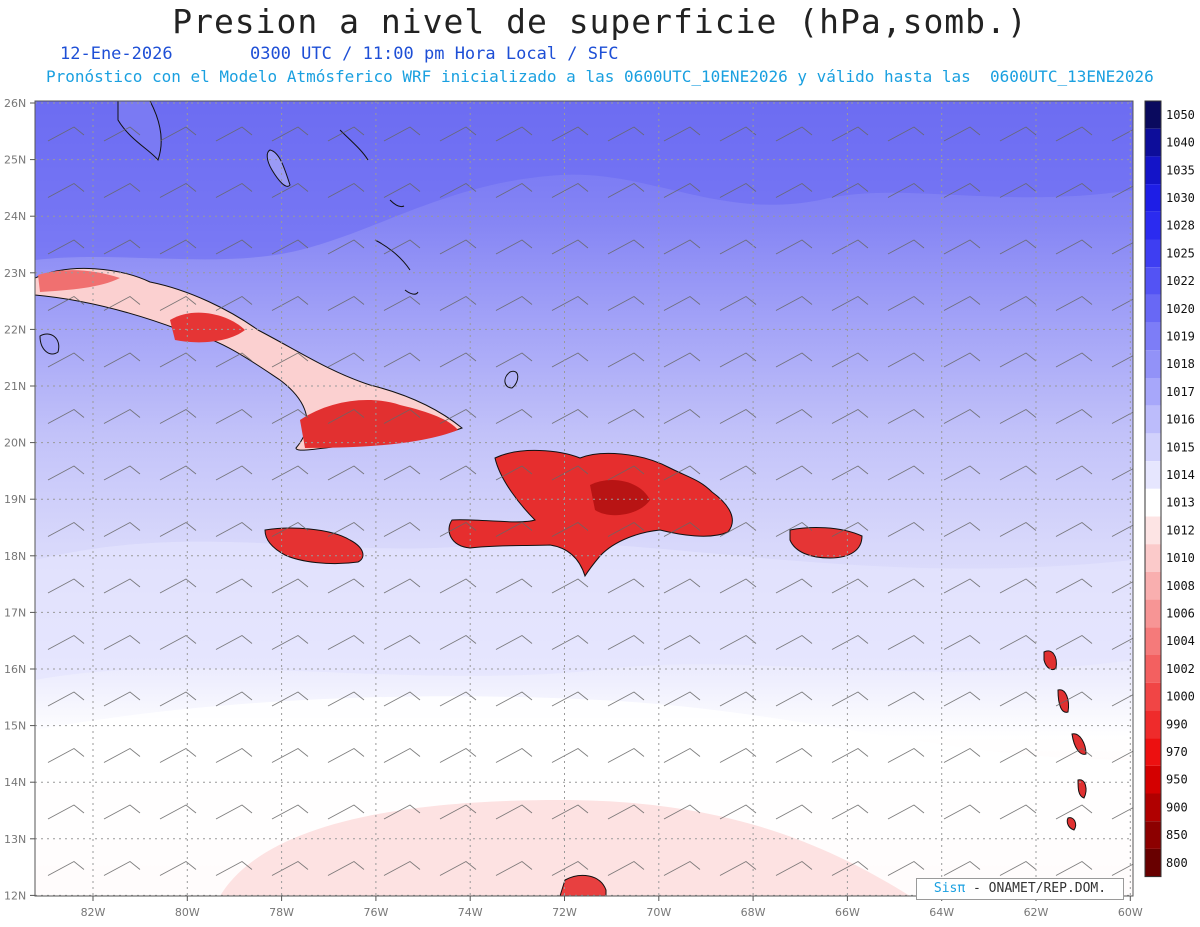  What do you see at coordinates (1180, 447) in the screenshot?
I see `colorbar-label: 1015` at bounding box center [1180, 447].